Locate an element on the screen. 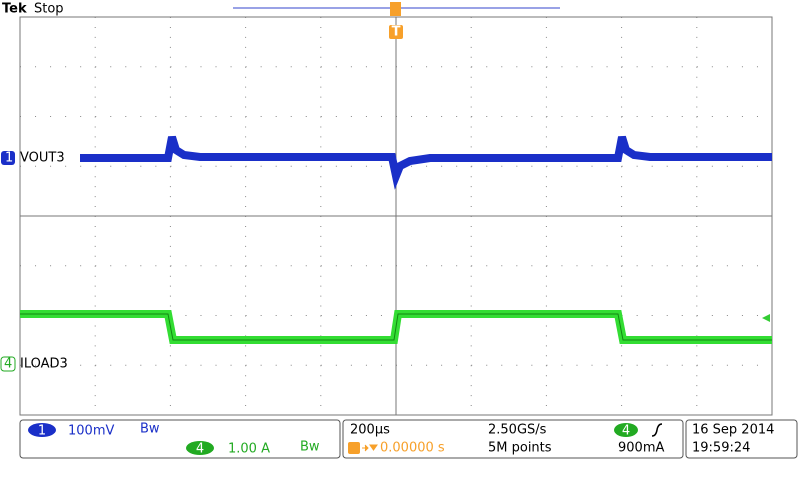 Image resolution: width=801 pixels, height=479 pixels. ch1-waveform is located at coordinates (426, 162).